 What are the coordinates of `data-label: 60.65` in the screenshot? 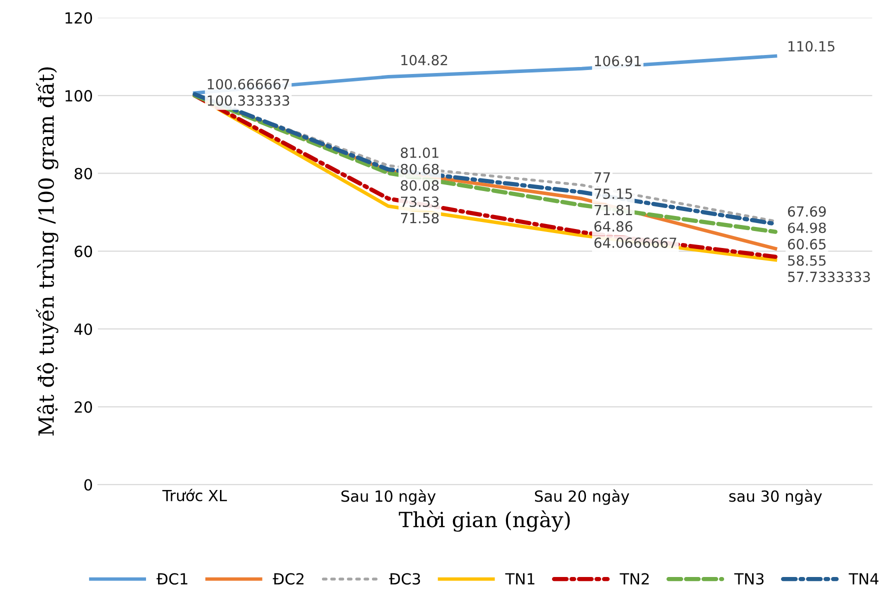 It's located at (807, 244).